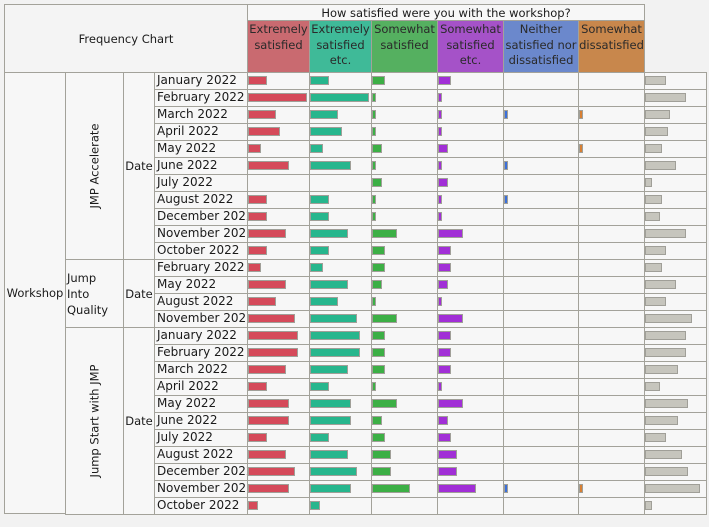 Image resolution: width=709 pixels, height=527 pixels. What do you see at coordinates (187, 165) in the screenshot?
I see `date-label: June 2022` at bounding box center [187, 165].